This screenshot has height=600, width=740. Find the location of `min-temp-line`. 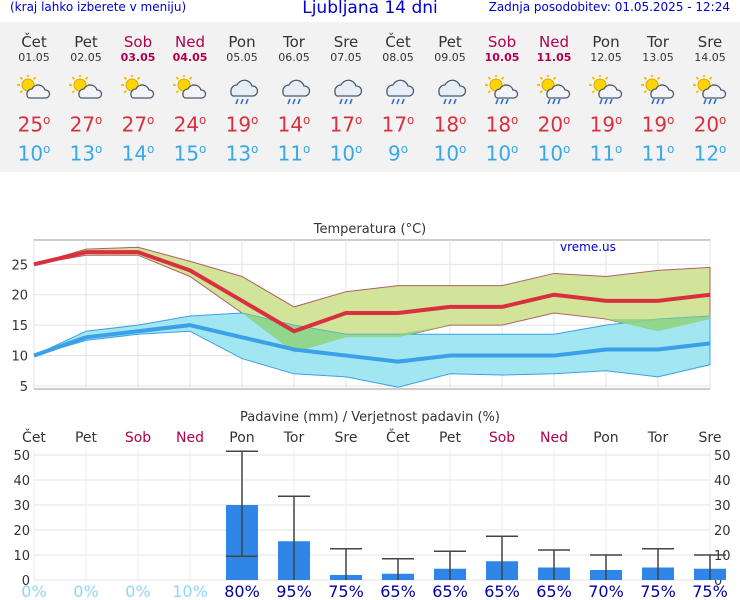

min-temp-line is located at coordinates (372, 343).